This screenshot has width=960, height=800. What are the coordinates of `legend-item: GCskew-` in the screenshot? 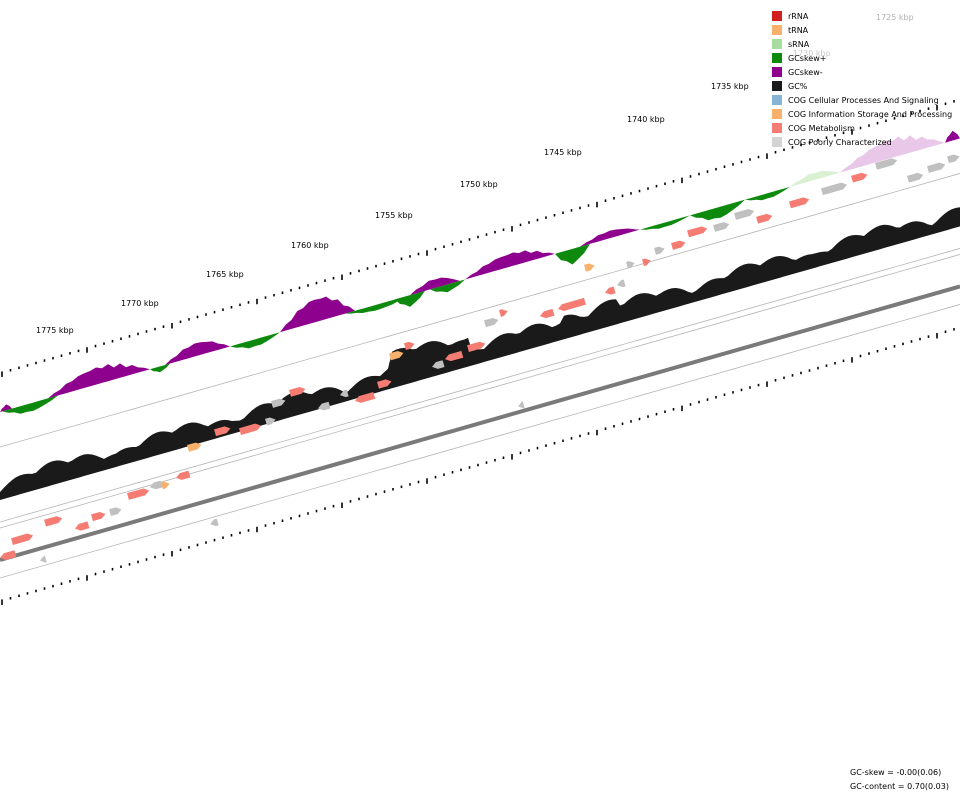 It's located at (862, 72).